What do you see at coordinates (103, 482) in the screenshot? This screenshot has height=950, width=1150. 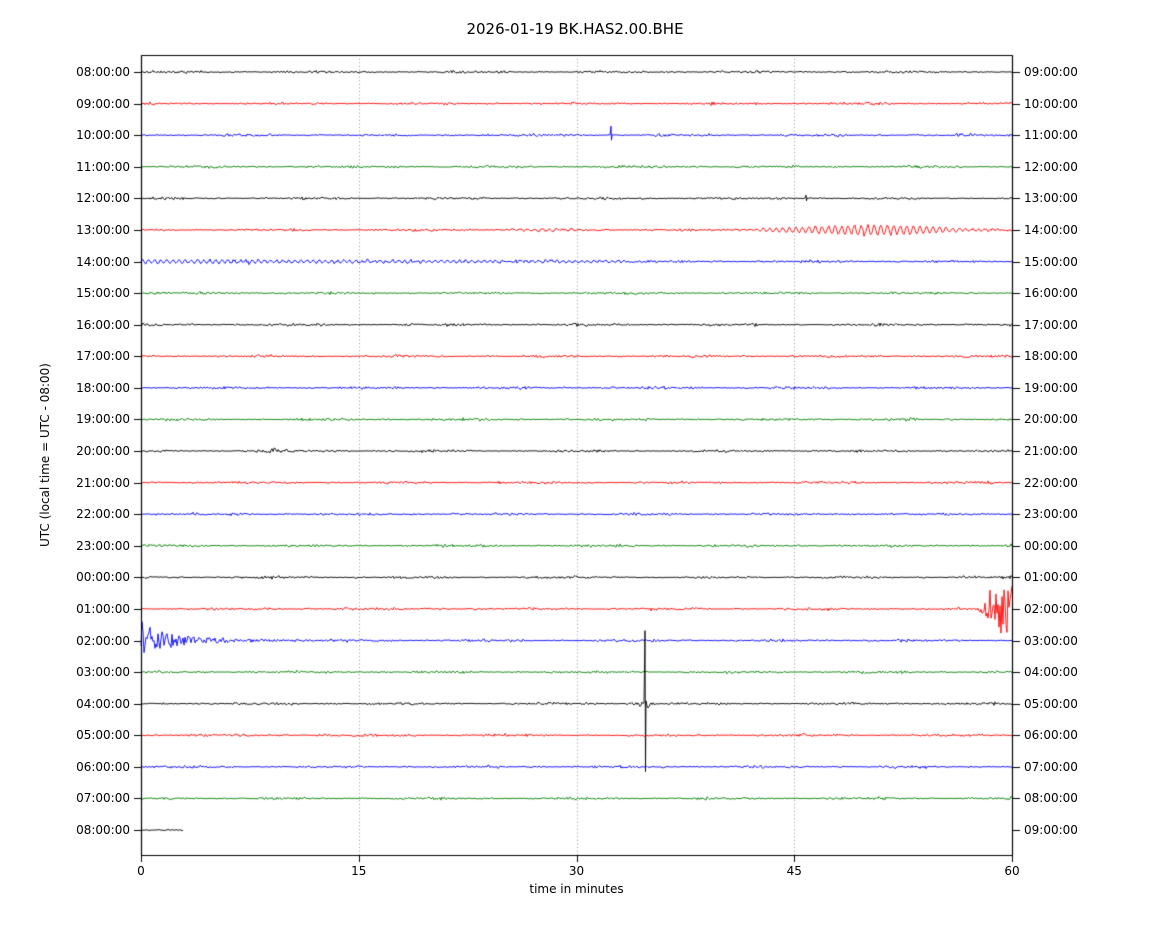 I see `y-tick-label-utc-left: 21:00:00` at bounding box center [103, 482].